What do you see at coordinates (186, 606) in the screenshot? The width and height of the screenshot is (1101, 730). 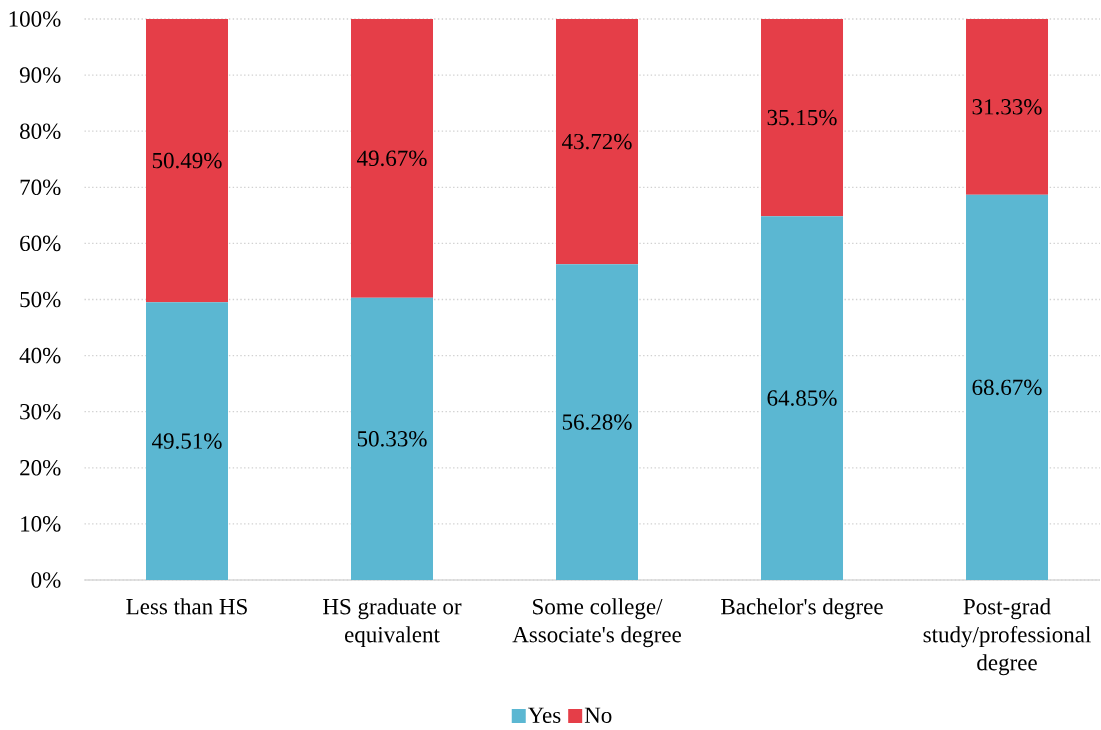 I see `x-tick-label: Less than HS` at bounding box center [186, 606].